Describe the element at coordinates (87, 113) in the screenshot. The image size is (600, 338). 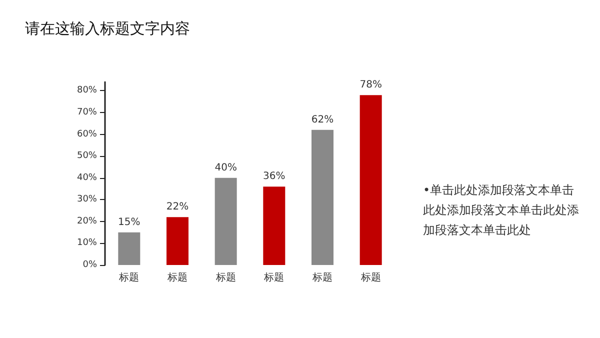
I see `y-tick-label: 70%` at that location.